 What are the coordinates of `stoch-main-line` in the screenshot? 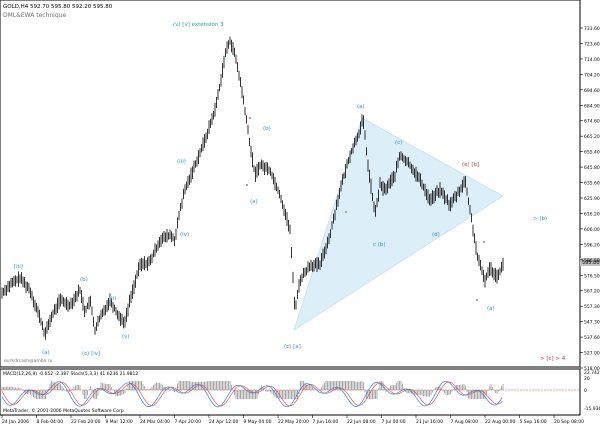 It's located at (252, 394).